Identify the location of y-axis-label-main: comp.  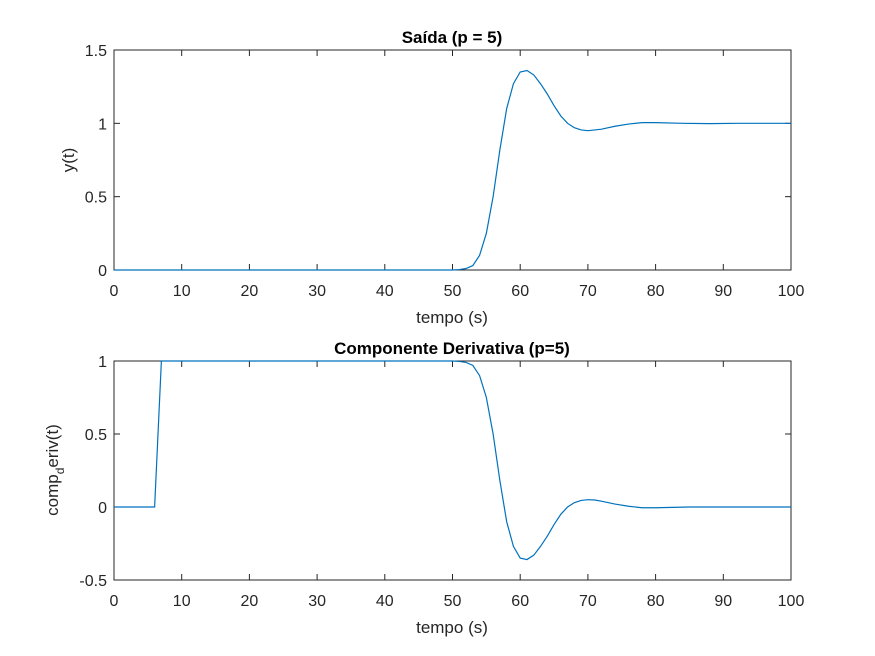
(52, 495).